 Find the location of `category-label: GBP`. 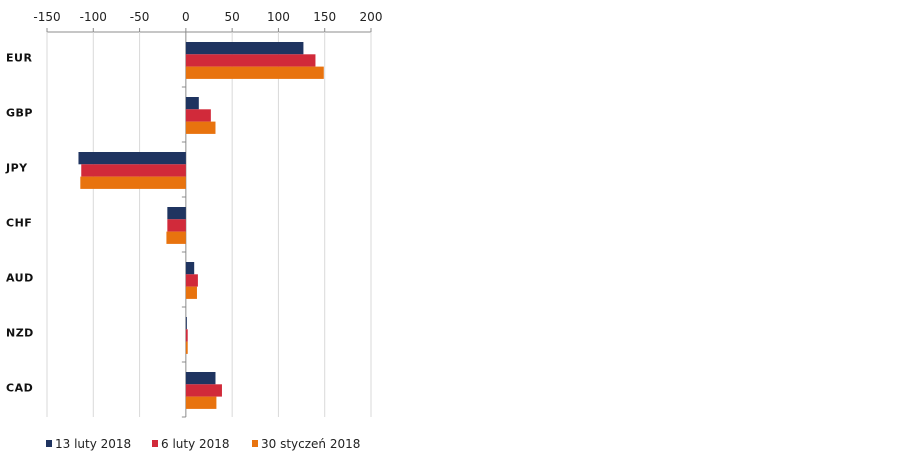

category-label: GBP is located at coordinates (19, 113).